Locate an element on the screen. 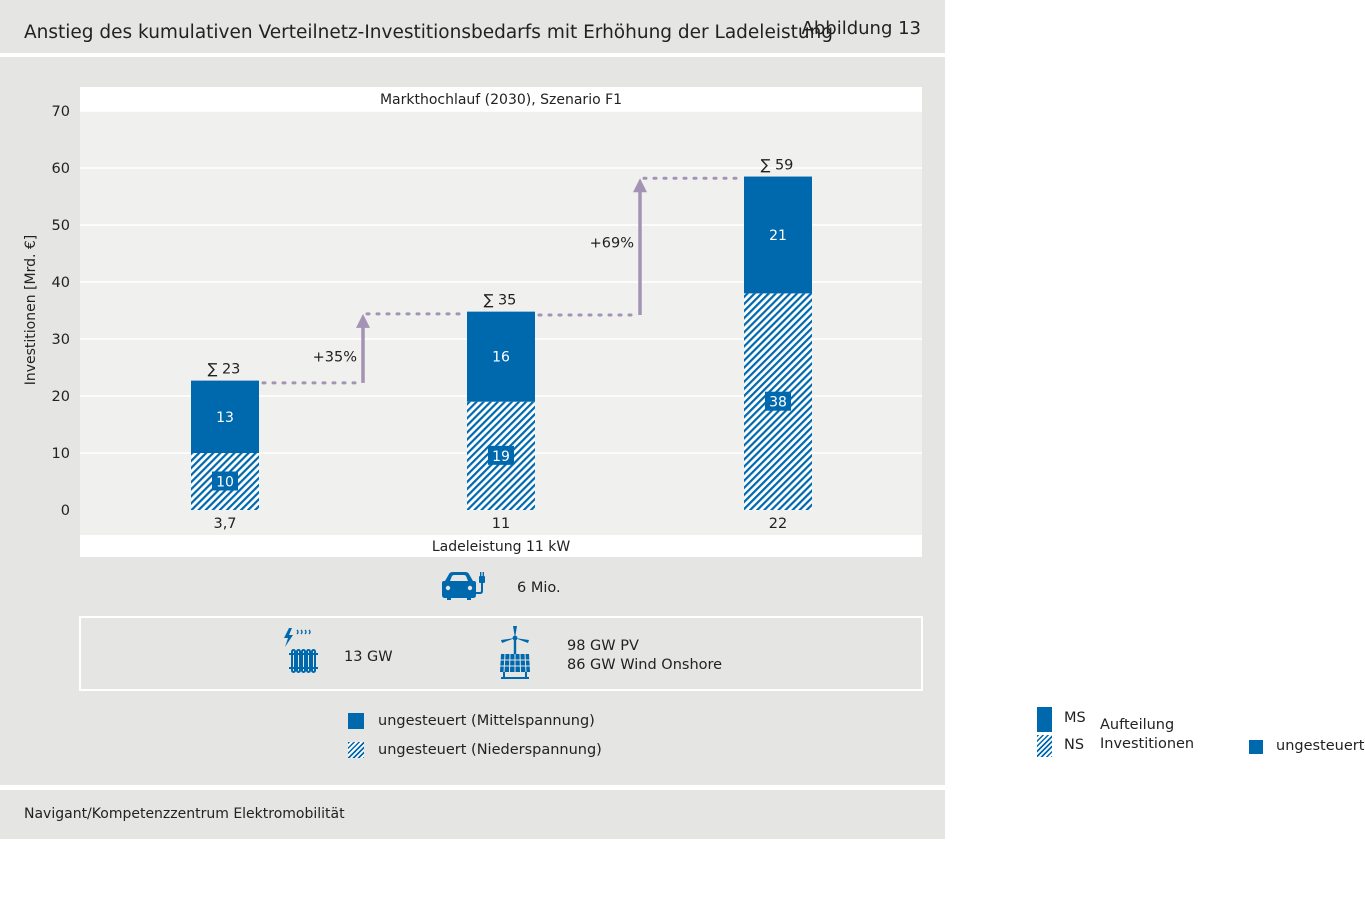 The height and width of the screenshot is (898, 1365). info-row-energy is located at coordinates (501, 653).